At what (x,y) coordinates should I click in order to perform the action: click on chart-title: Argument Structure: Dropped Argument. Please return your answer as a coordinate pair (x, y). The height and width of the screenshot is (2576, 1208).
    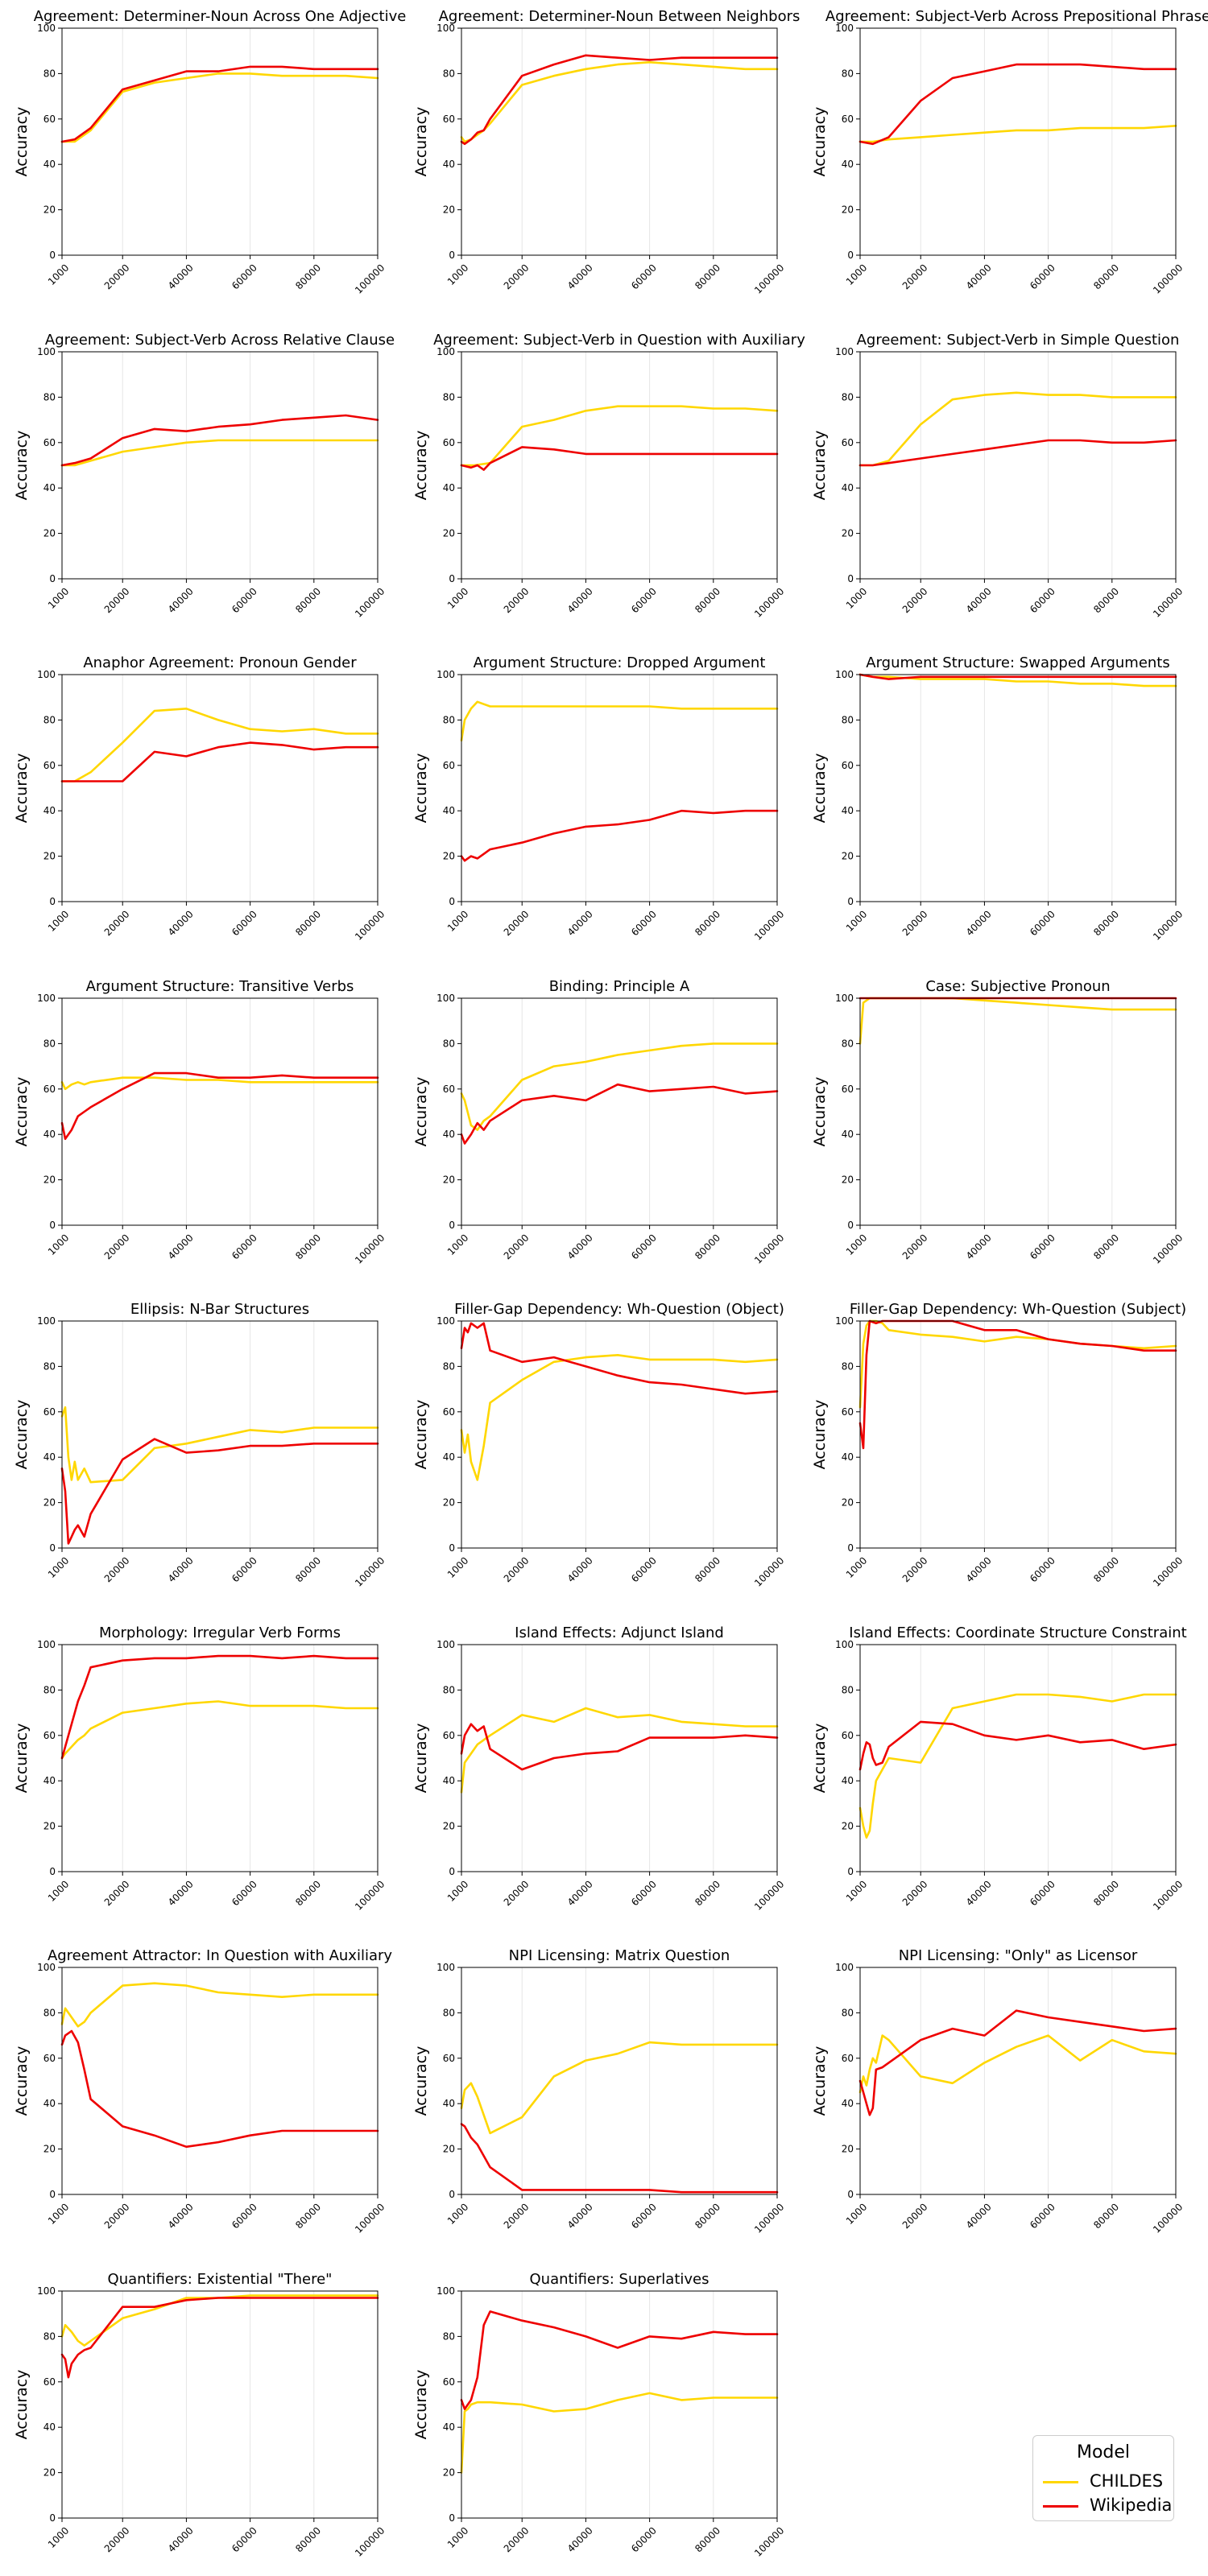
    Looking at the image, I should click on (620, 662).